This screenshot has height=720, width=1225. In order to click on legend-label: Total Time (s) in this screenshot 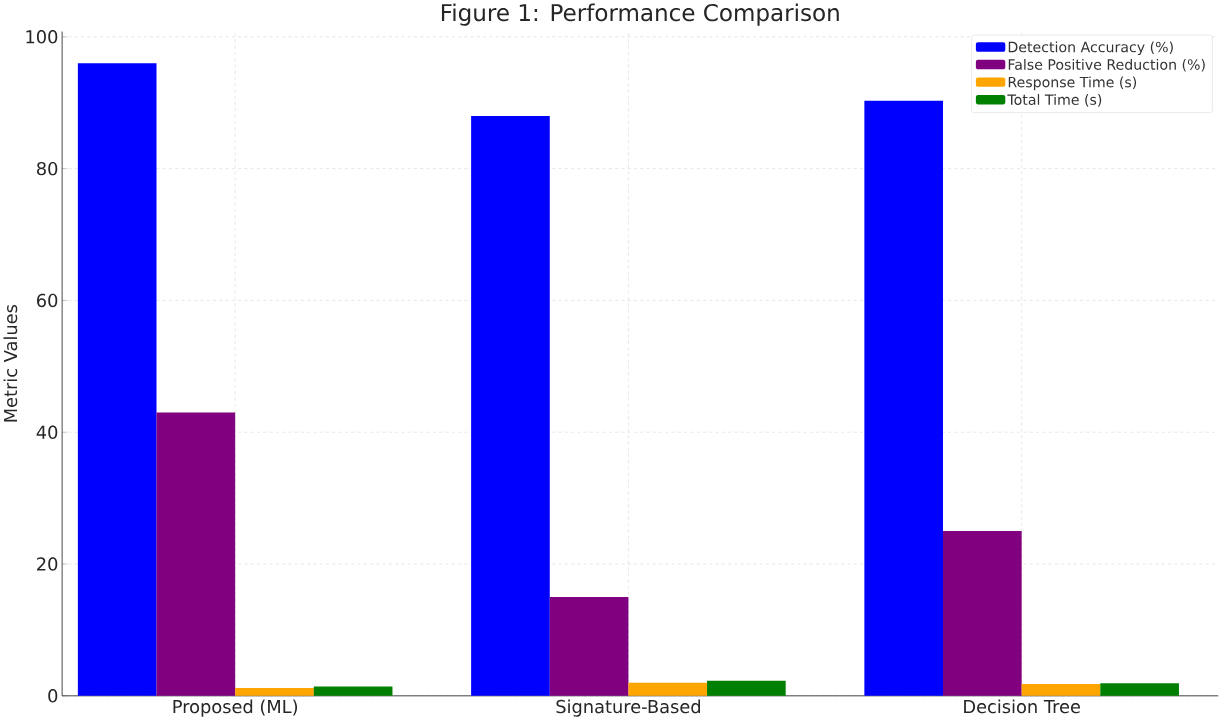, I will do `click(1054, 100)`.